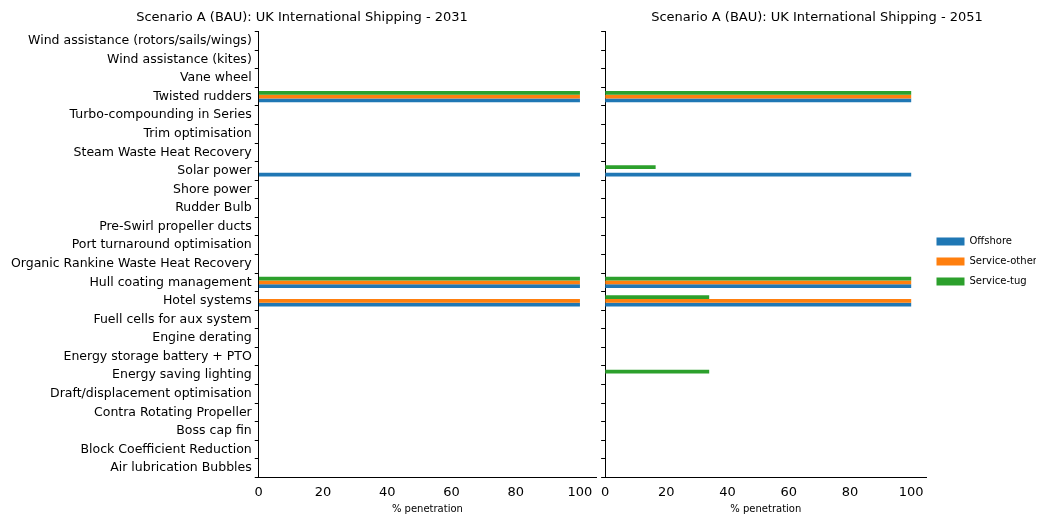  What do you see at coordinates (170, 281) in the screenshot?
I see `y-tick-label: Hull coating management` at bounding box center [170, 281].